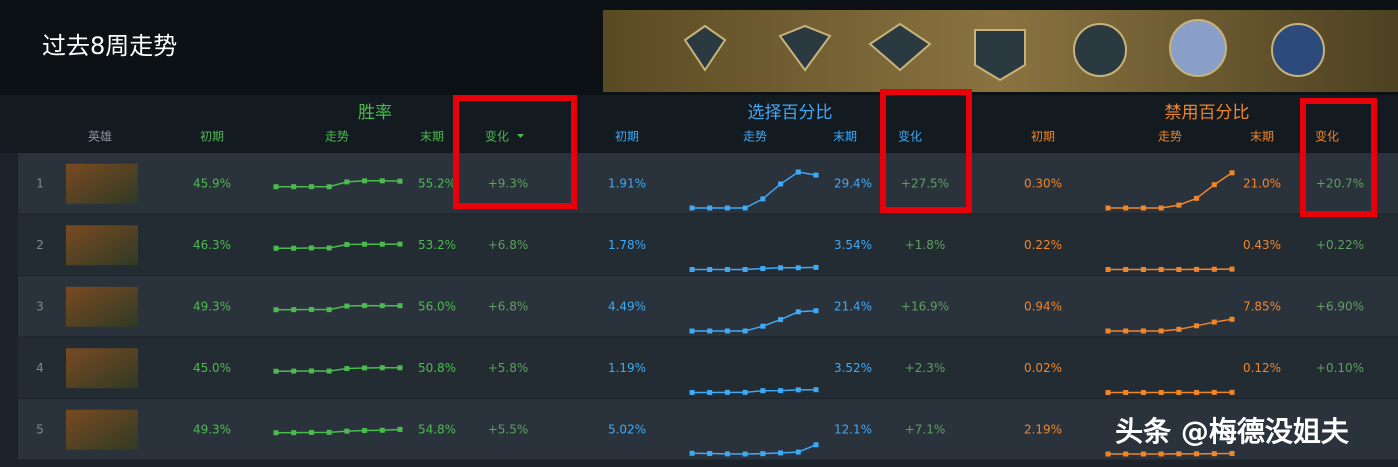 The height and width of the screenshot is (467, 1398). Describe the element at coordinates (212, 245) in the screenshot. I see `start-value: 46.3%` at that location.